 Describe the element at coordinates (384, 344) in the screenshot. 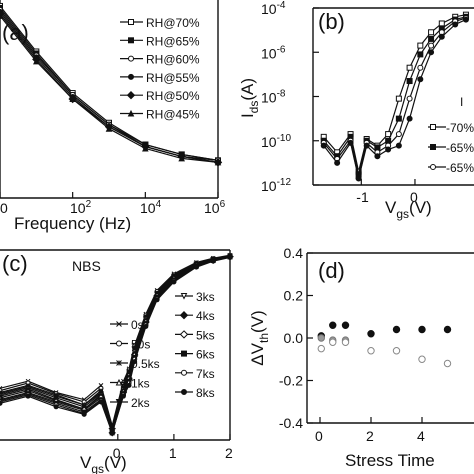

I see `panel-d-series-layer` at that location.